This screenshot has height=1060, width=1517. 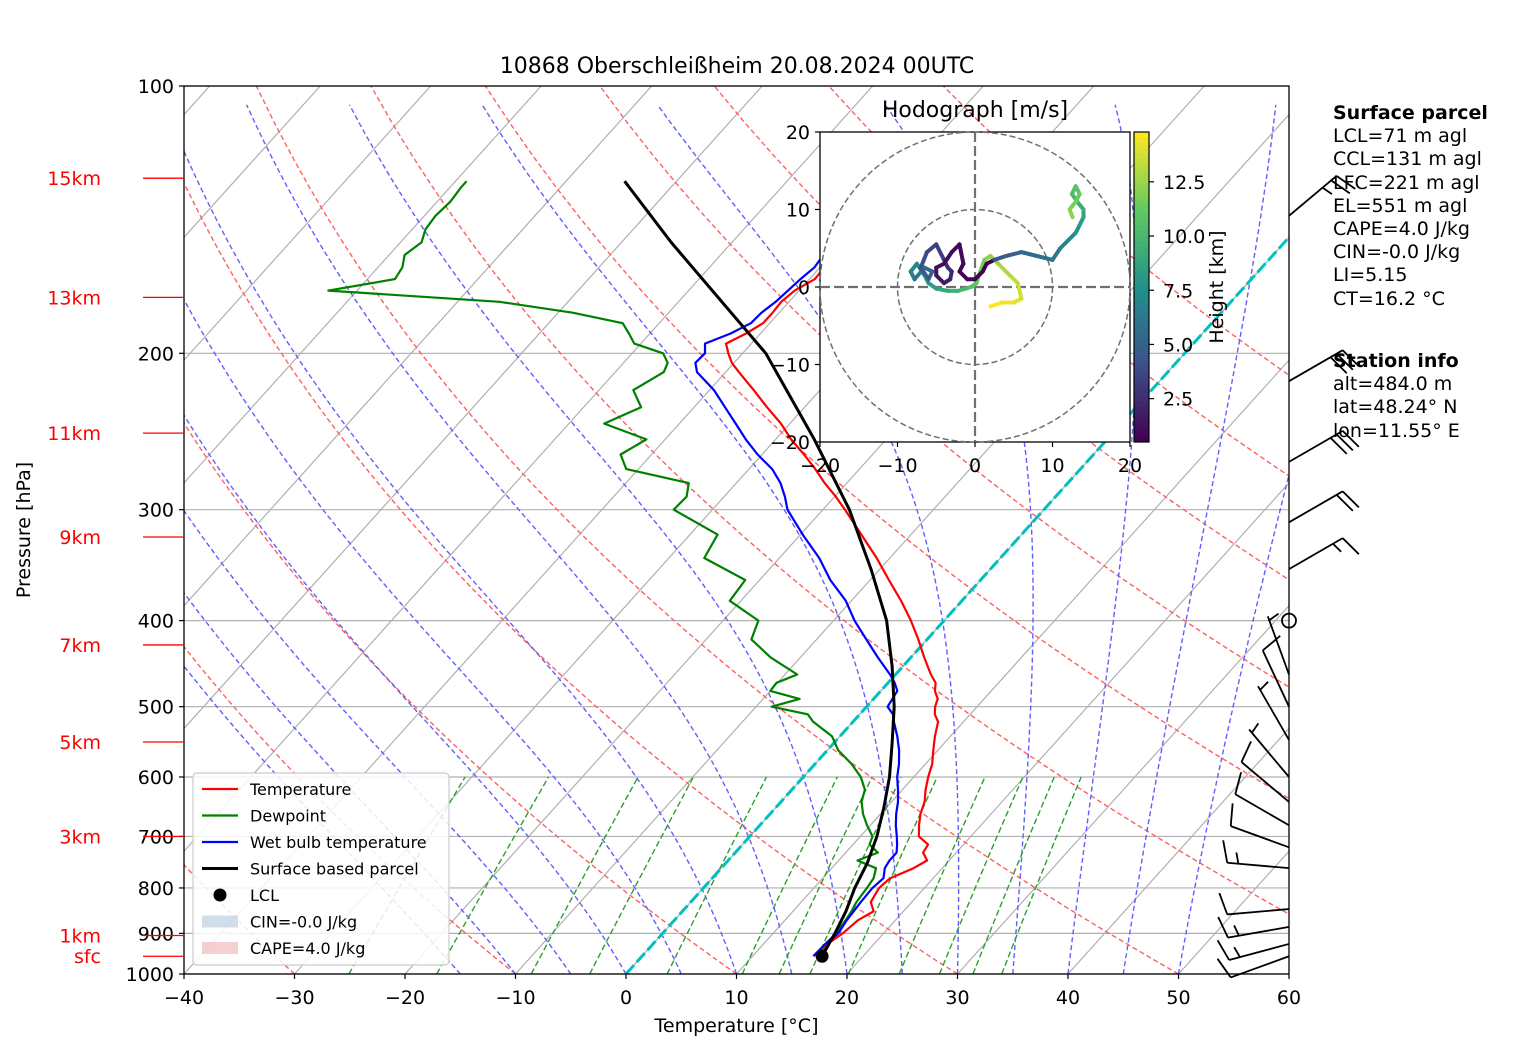 What do you see at coordinates (1178, 400) in the screenshot?
I see `colorbar-tick-label: 2.5` at bounding box center [1178, 400].